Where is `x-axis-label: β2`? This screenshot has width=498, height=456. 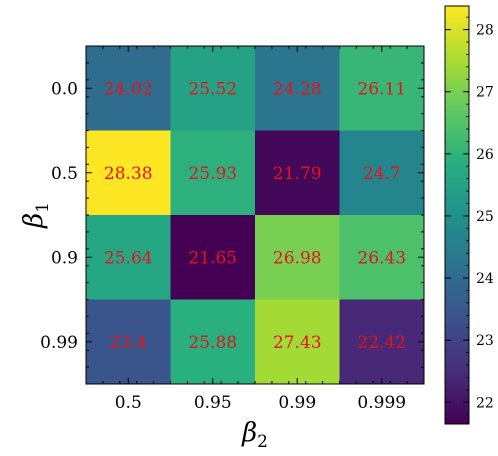 x-axis-label: β2 is located at coordinates (254, 435).